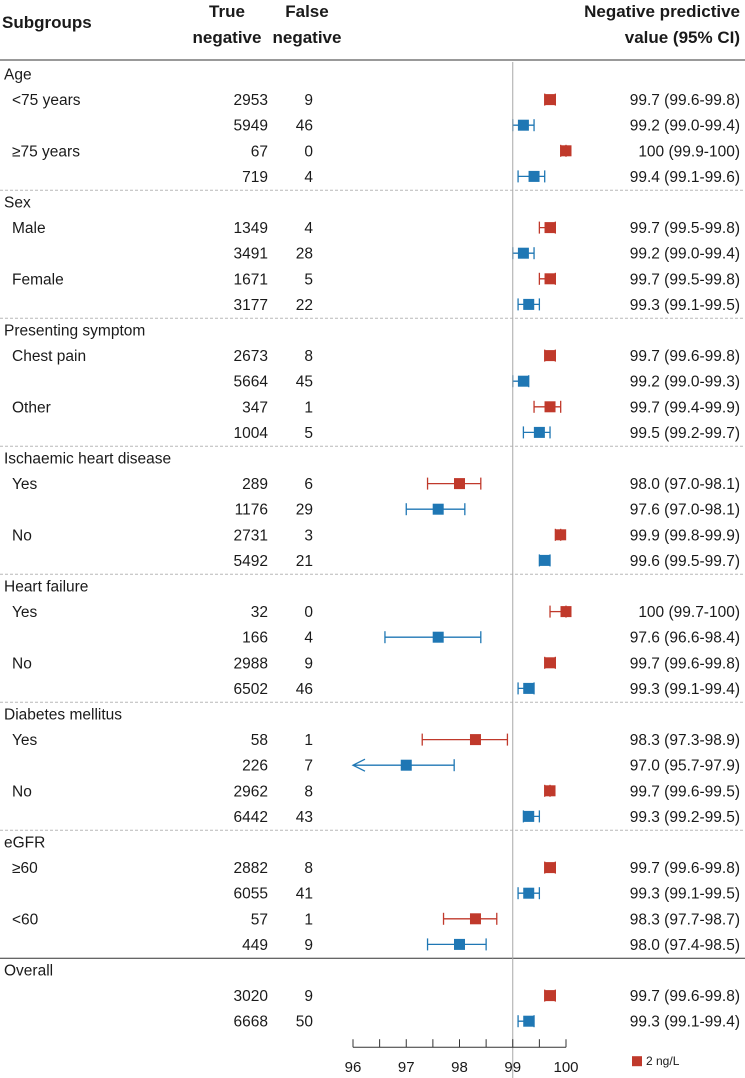  I want to click on cell-true-negative: 2731, so click(251, 535).